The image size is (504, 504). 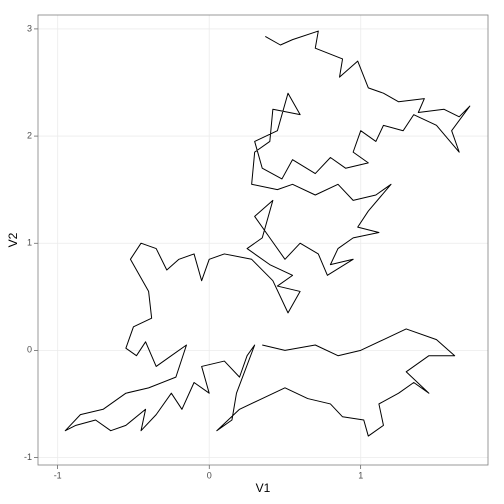 I want to click on y-axis-title: V2, so click(x=13, y=239).